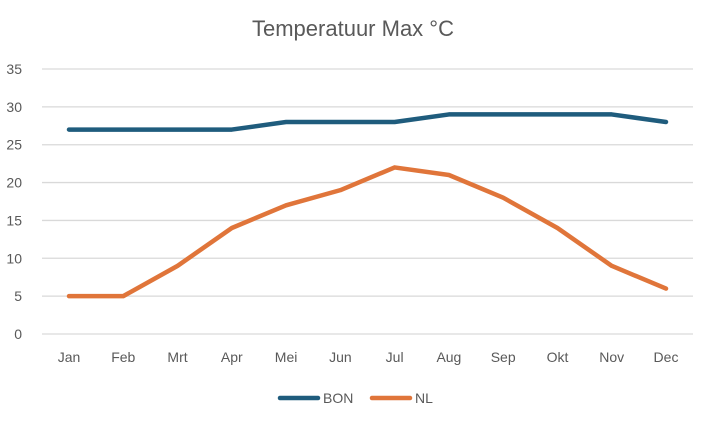 Image resolution: width=707 pixels, height=424 pixels. I want to click on x-tick-label: Jul, so click(395, 357).